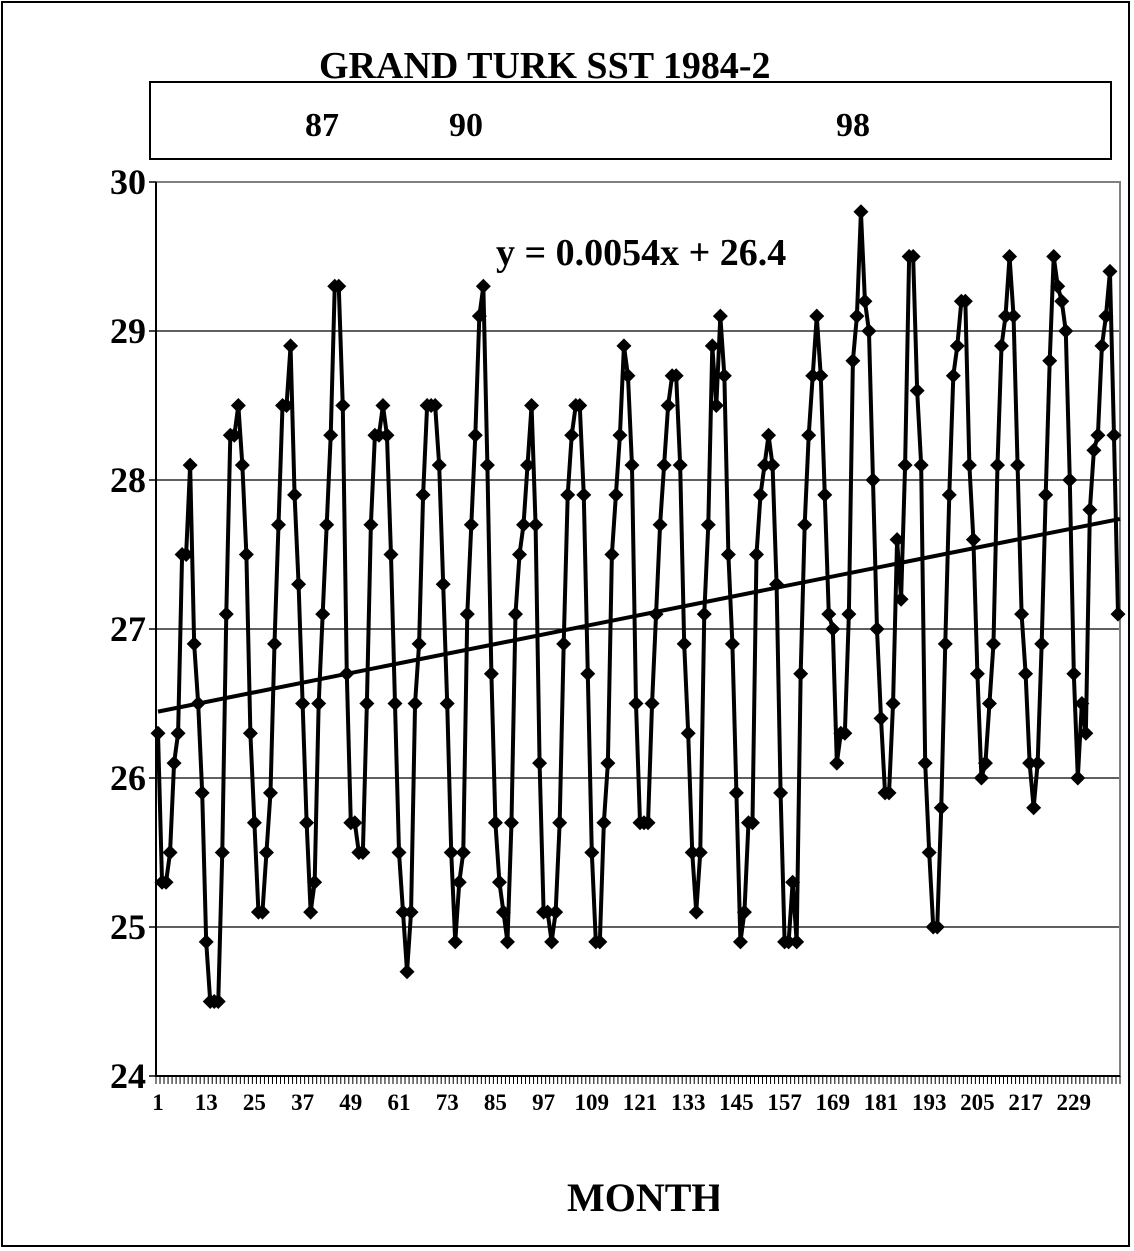 The width and height of the screenshot is (1134, 1251). I want to click on y-tick-label: 24, so click(128, 1076).